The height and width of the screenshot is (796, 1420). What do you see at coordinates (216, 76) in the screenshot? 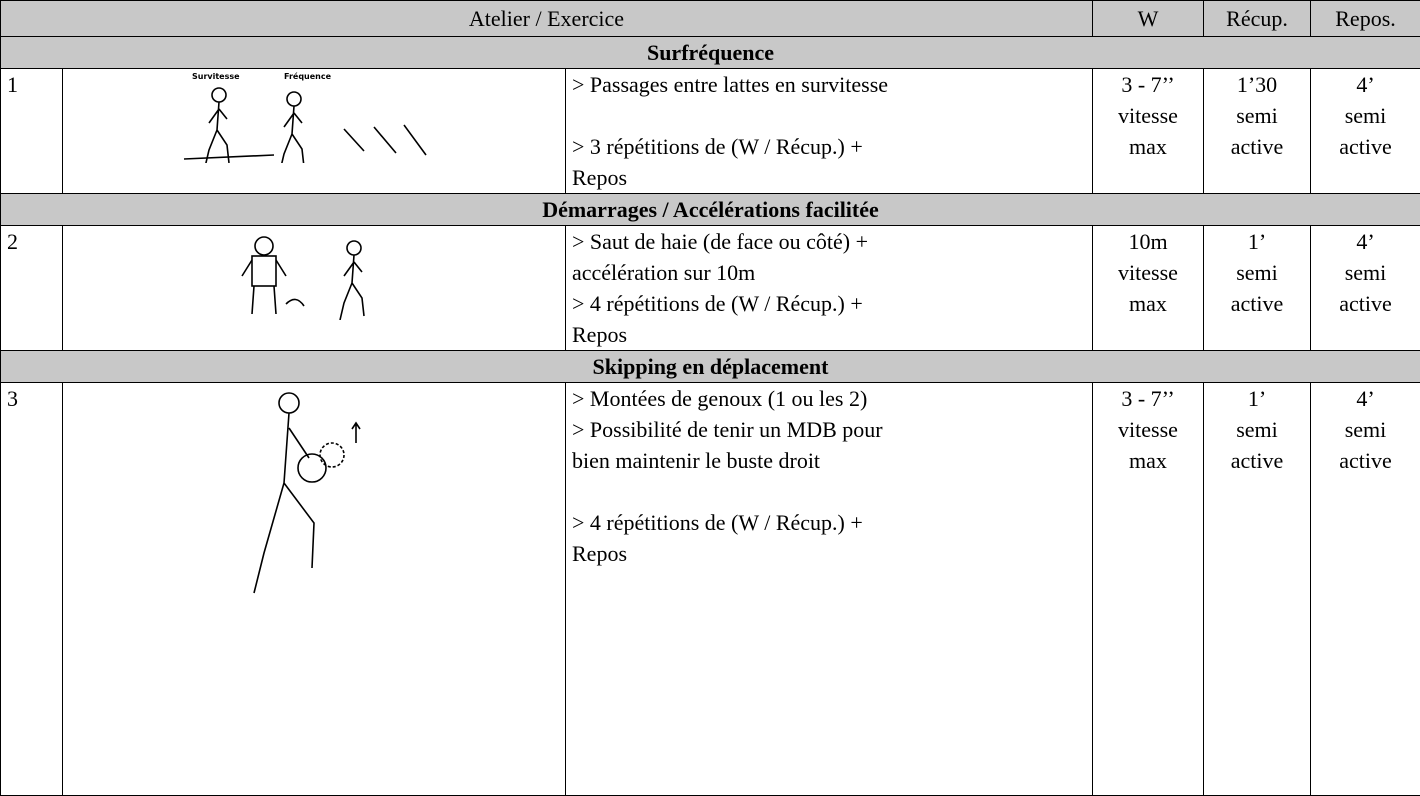
I see `image-label: Survitesse` at bounding box center [216, 76].